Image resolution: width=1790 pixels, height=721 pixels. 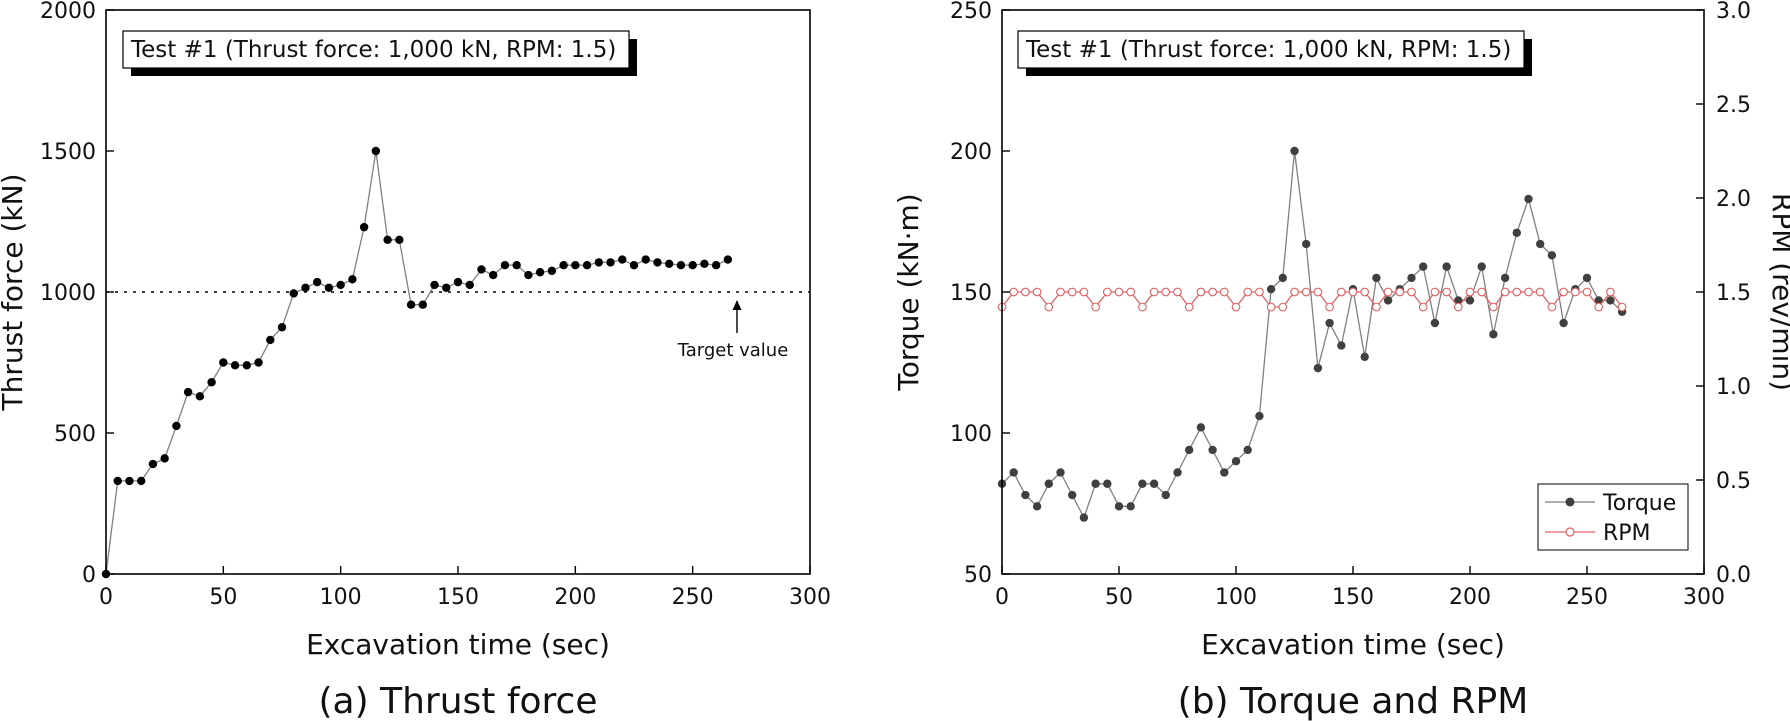 I want to click on b-y-tick-label: 100, so click(x=971, y=434).